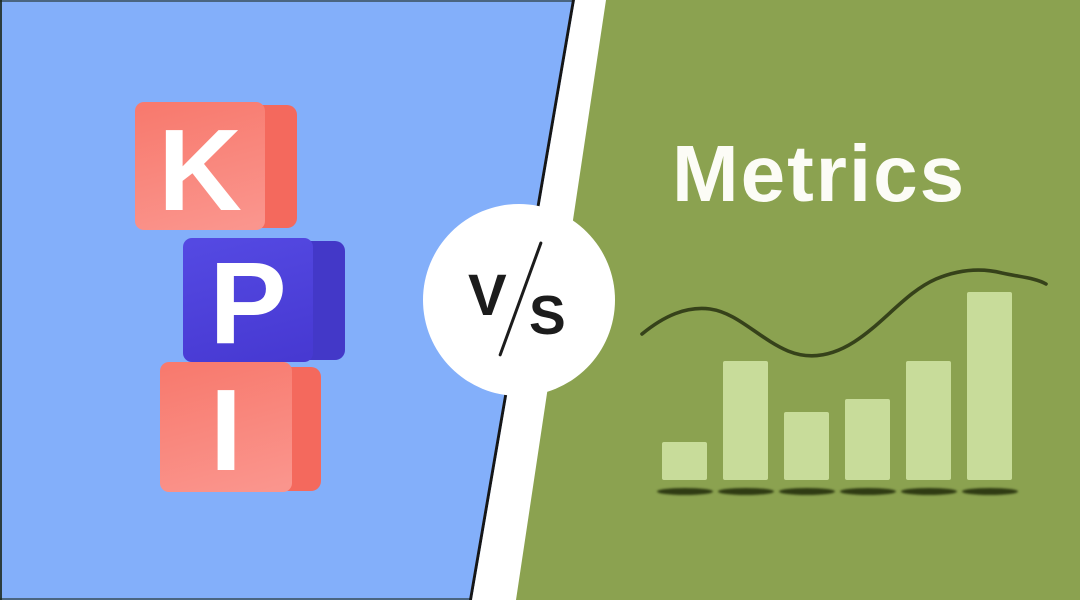 The height and width of the screenshot is (600, 1080). Describe the element at coordinates (226, 430) in the screenshot. I see `block-letter-i: I` at that location.